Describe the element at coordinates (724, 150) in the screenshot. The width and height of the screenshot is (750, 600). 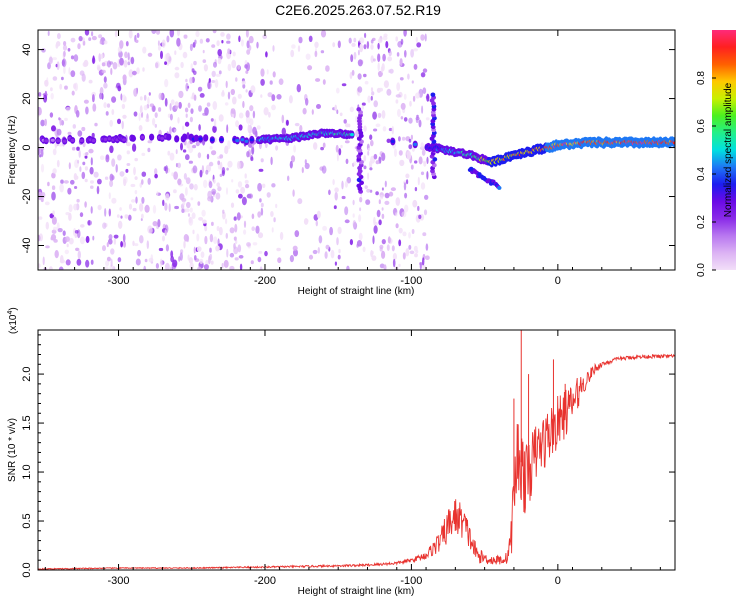
I see `colorbar-strip` at that location.